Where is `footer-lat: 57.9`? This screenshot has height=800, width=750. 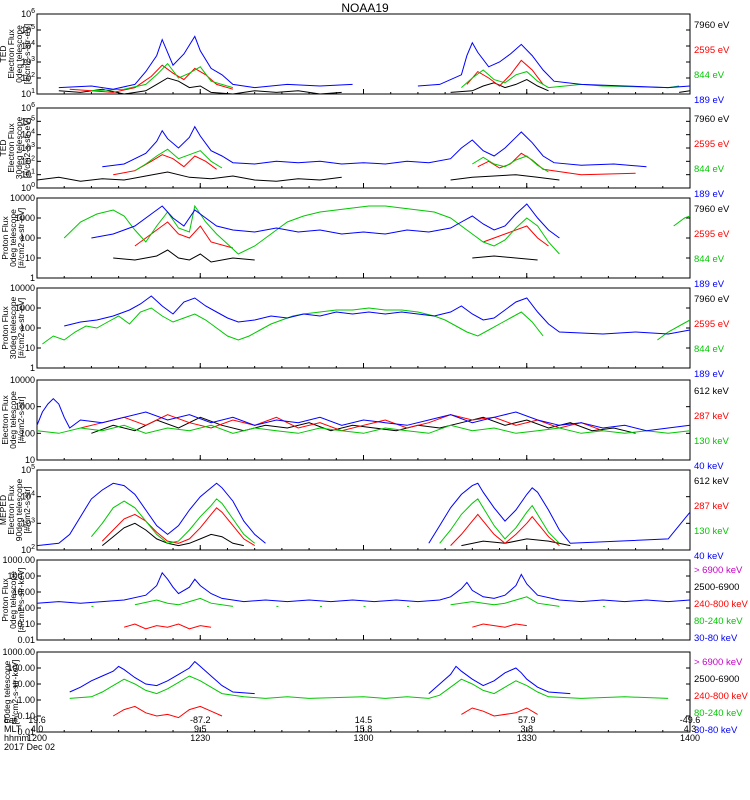
footer-lat: 57.9 is located at coordinates (527, 720).